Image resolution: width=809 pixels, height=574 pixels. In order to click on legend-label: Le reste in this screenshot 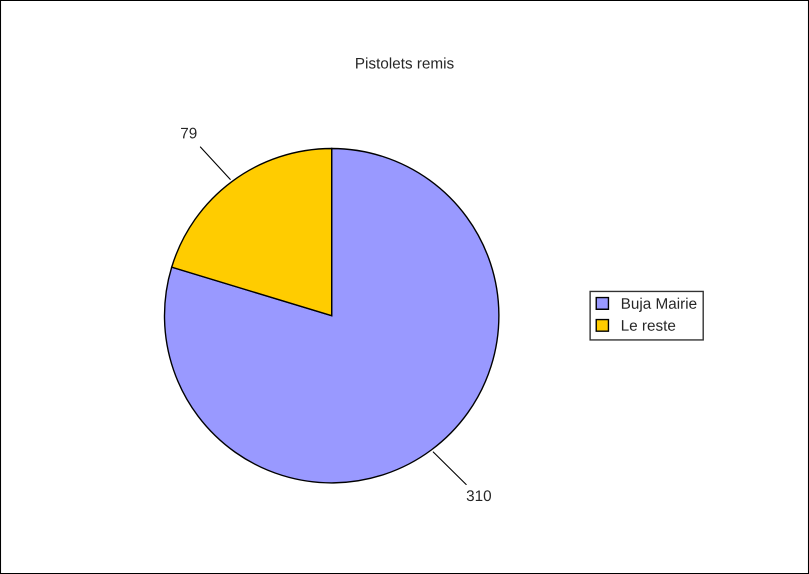, I will do `click(649, 325)`.